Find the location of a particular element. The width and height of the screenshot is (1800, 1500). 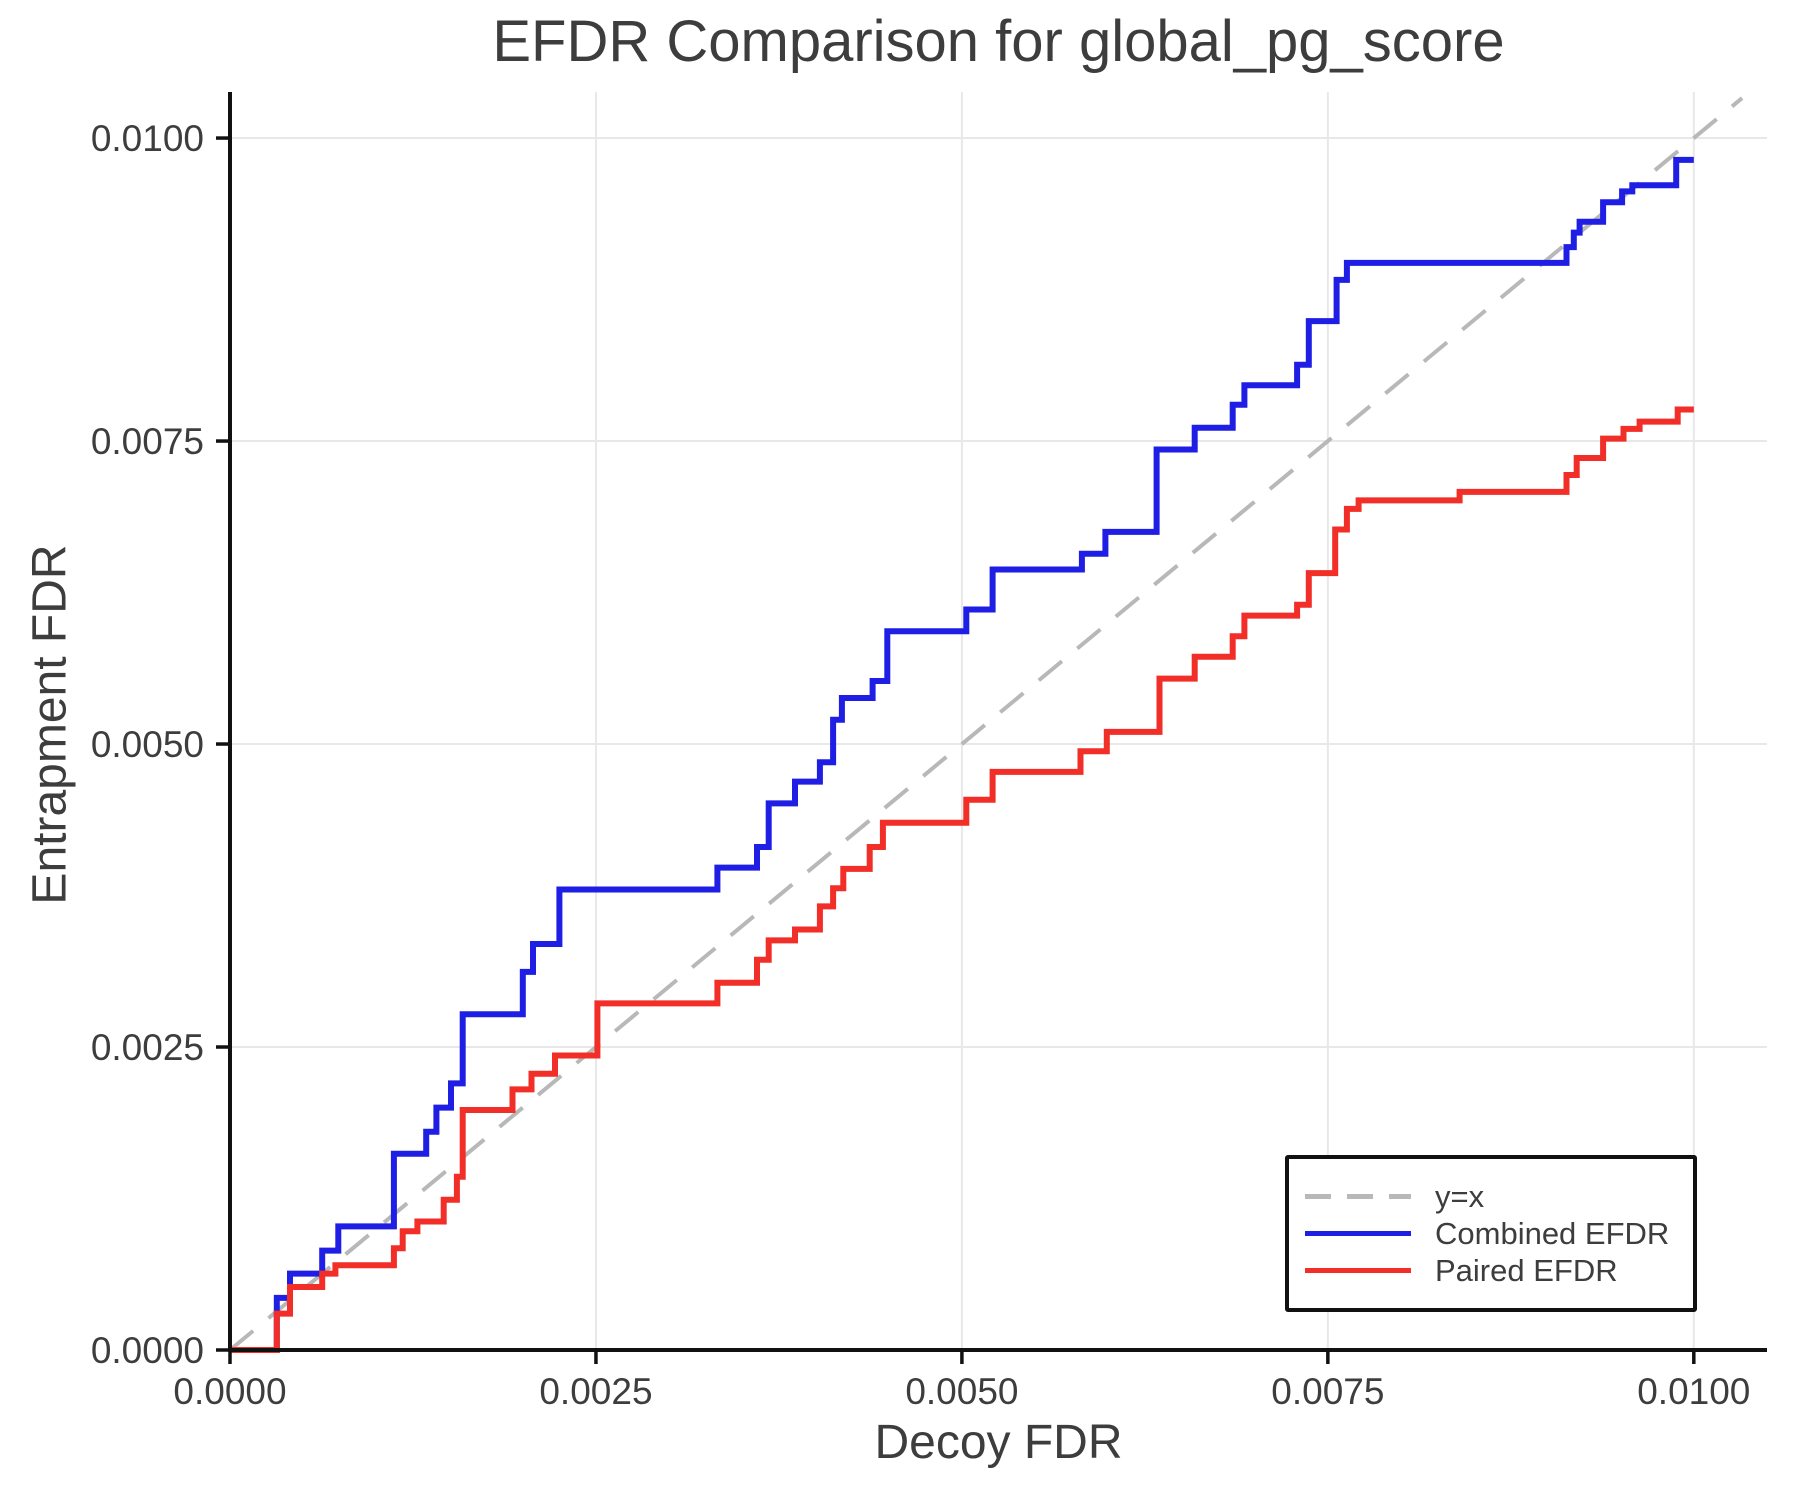

x-tick-label: 0.0000 is located at coordinates (229, 1391).